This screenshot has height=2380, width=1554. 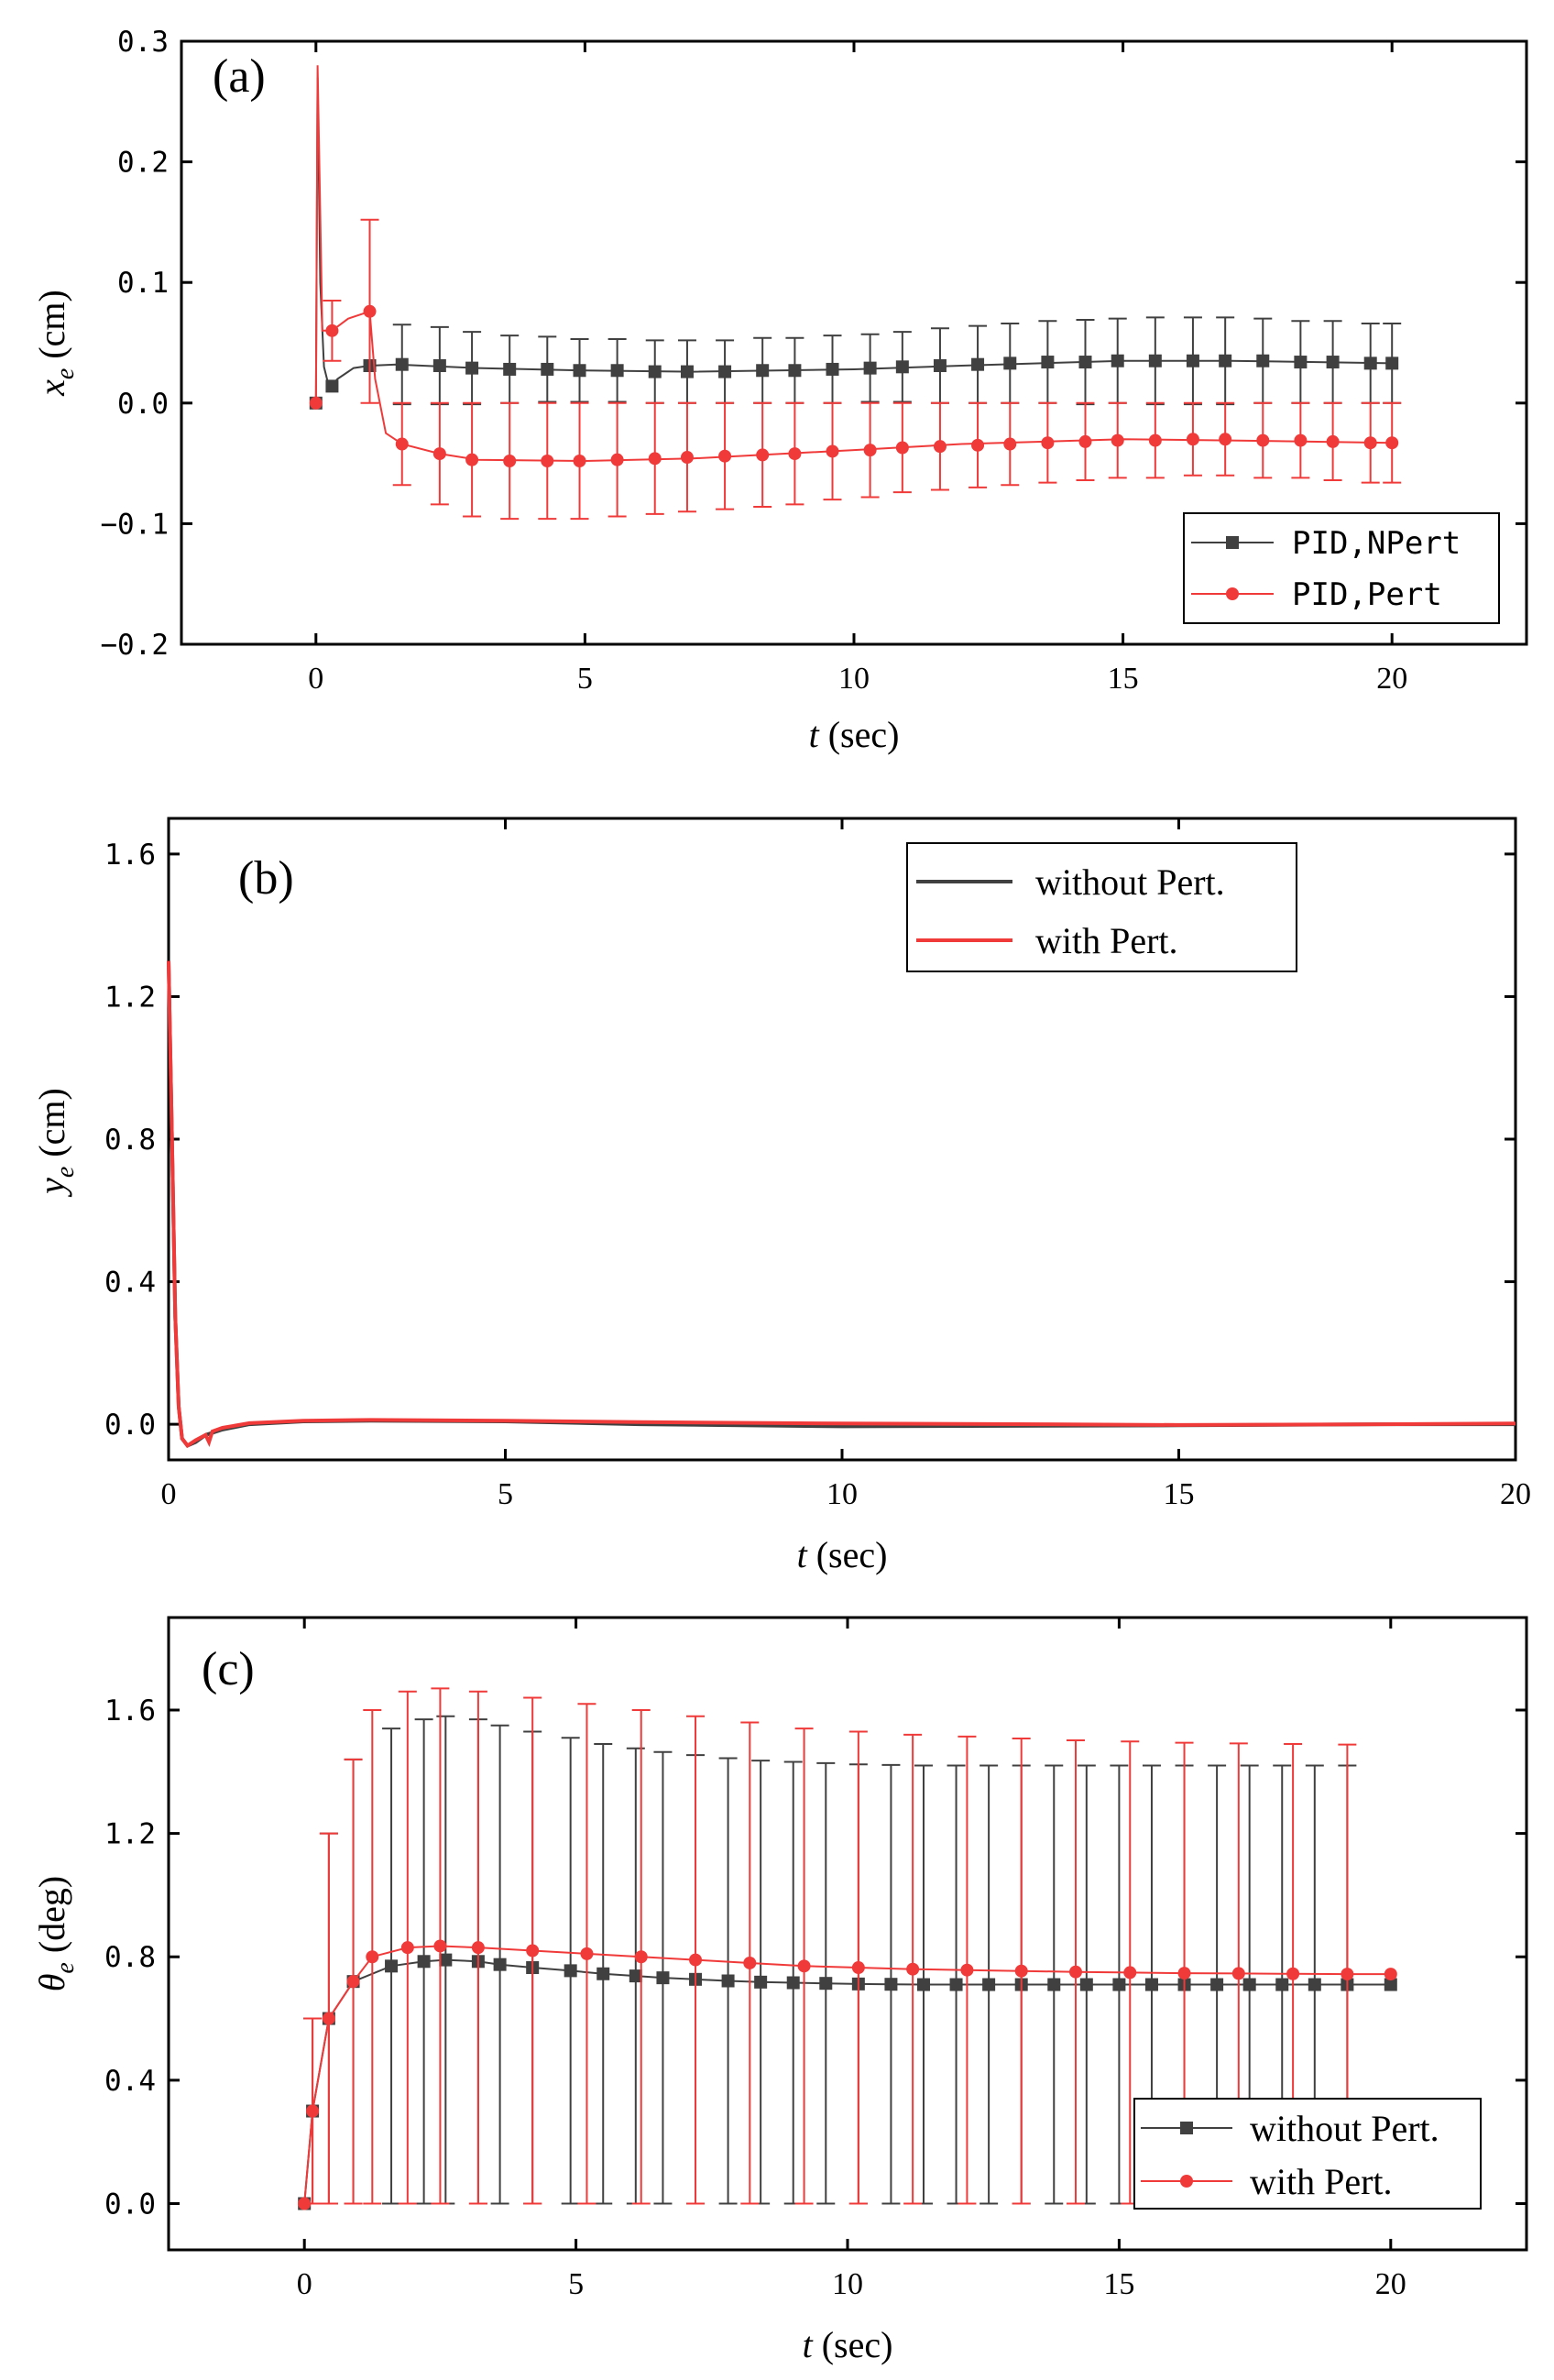 What do you see at coordinates (1232, 542) in the screenshot?
I see `legend-npert-marker` at bounding box center [1232, 542].